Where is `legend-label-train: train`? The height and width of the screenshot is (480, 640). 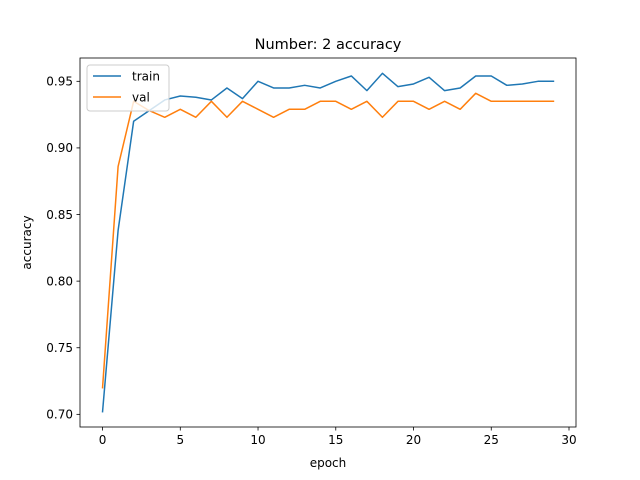 legend-label-train: train is located at coordinates (146, 76).